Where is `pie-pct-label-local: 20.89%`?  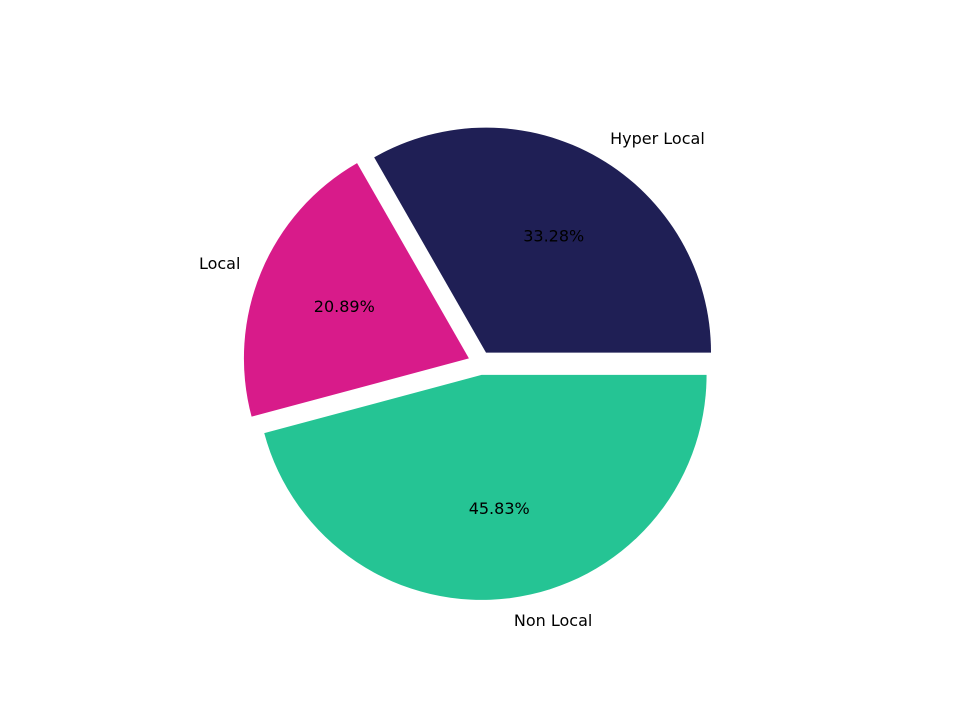 pie-pct-label-local: 20.89% is located at coordinates (344, 306).